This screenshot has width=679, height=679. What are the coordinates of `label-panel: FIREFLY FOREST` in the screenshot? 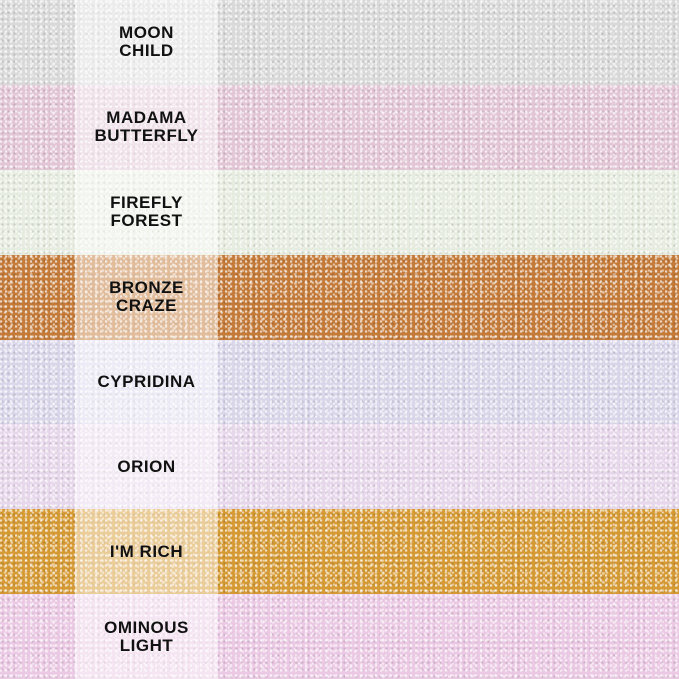 It's located at (146, 212).